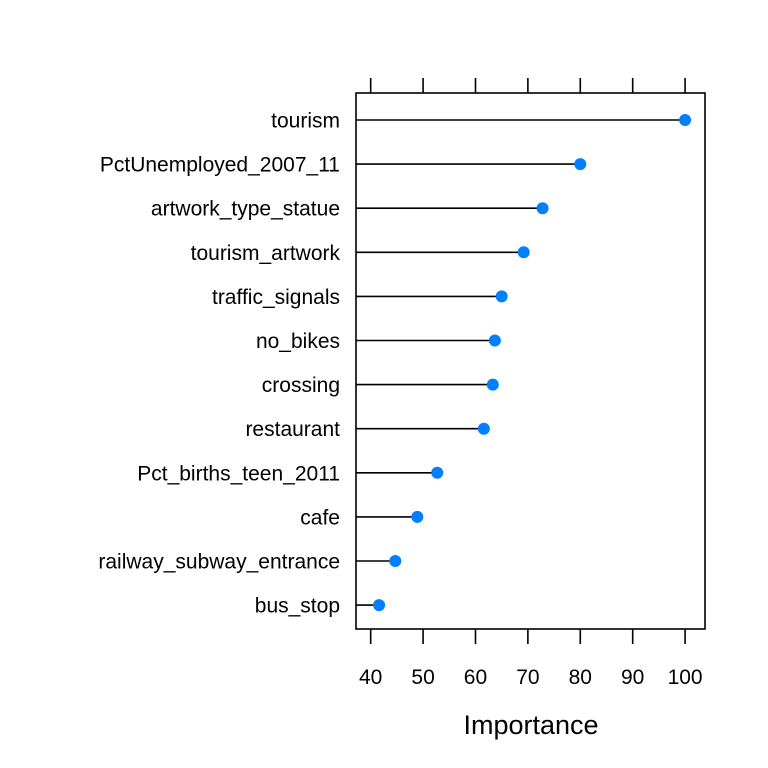 Image resolution: width=768 pixels, height=768 pixels. I want to click on x-tick-label-40: 40, so click(370, 677).